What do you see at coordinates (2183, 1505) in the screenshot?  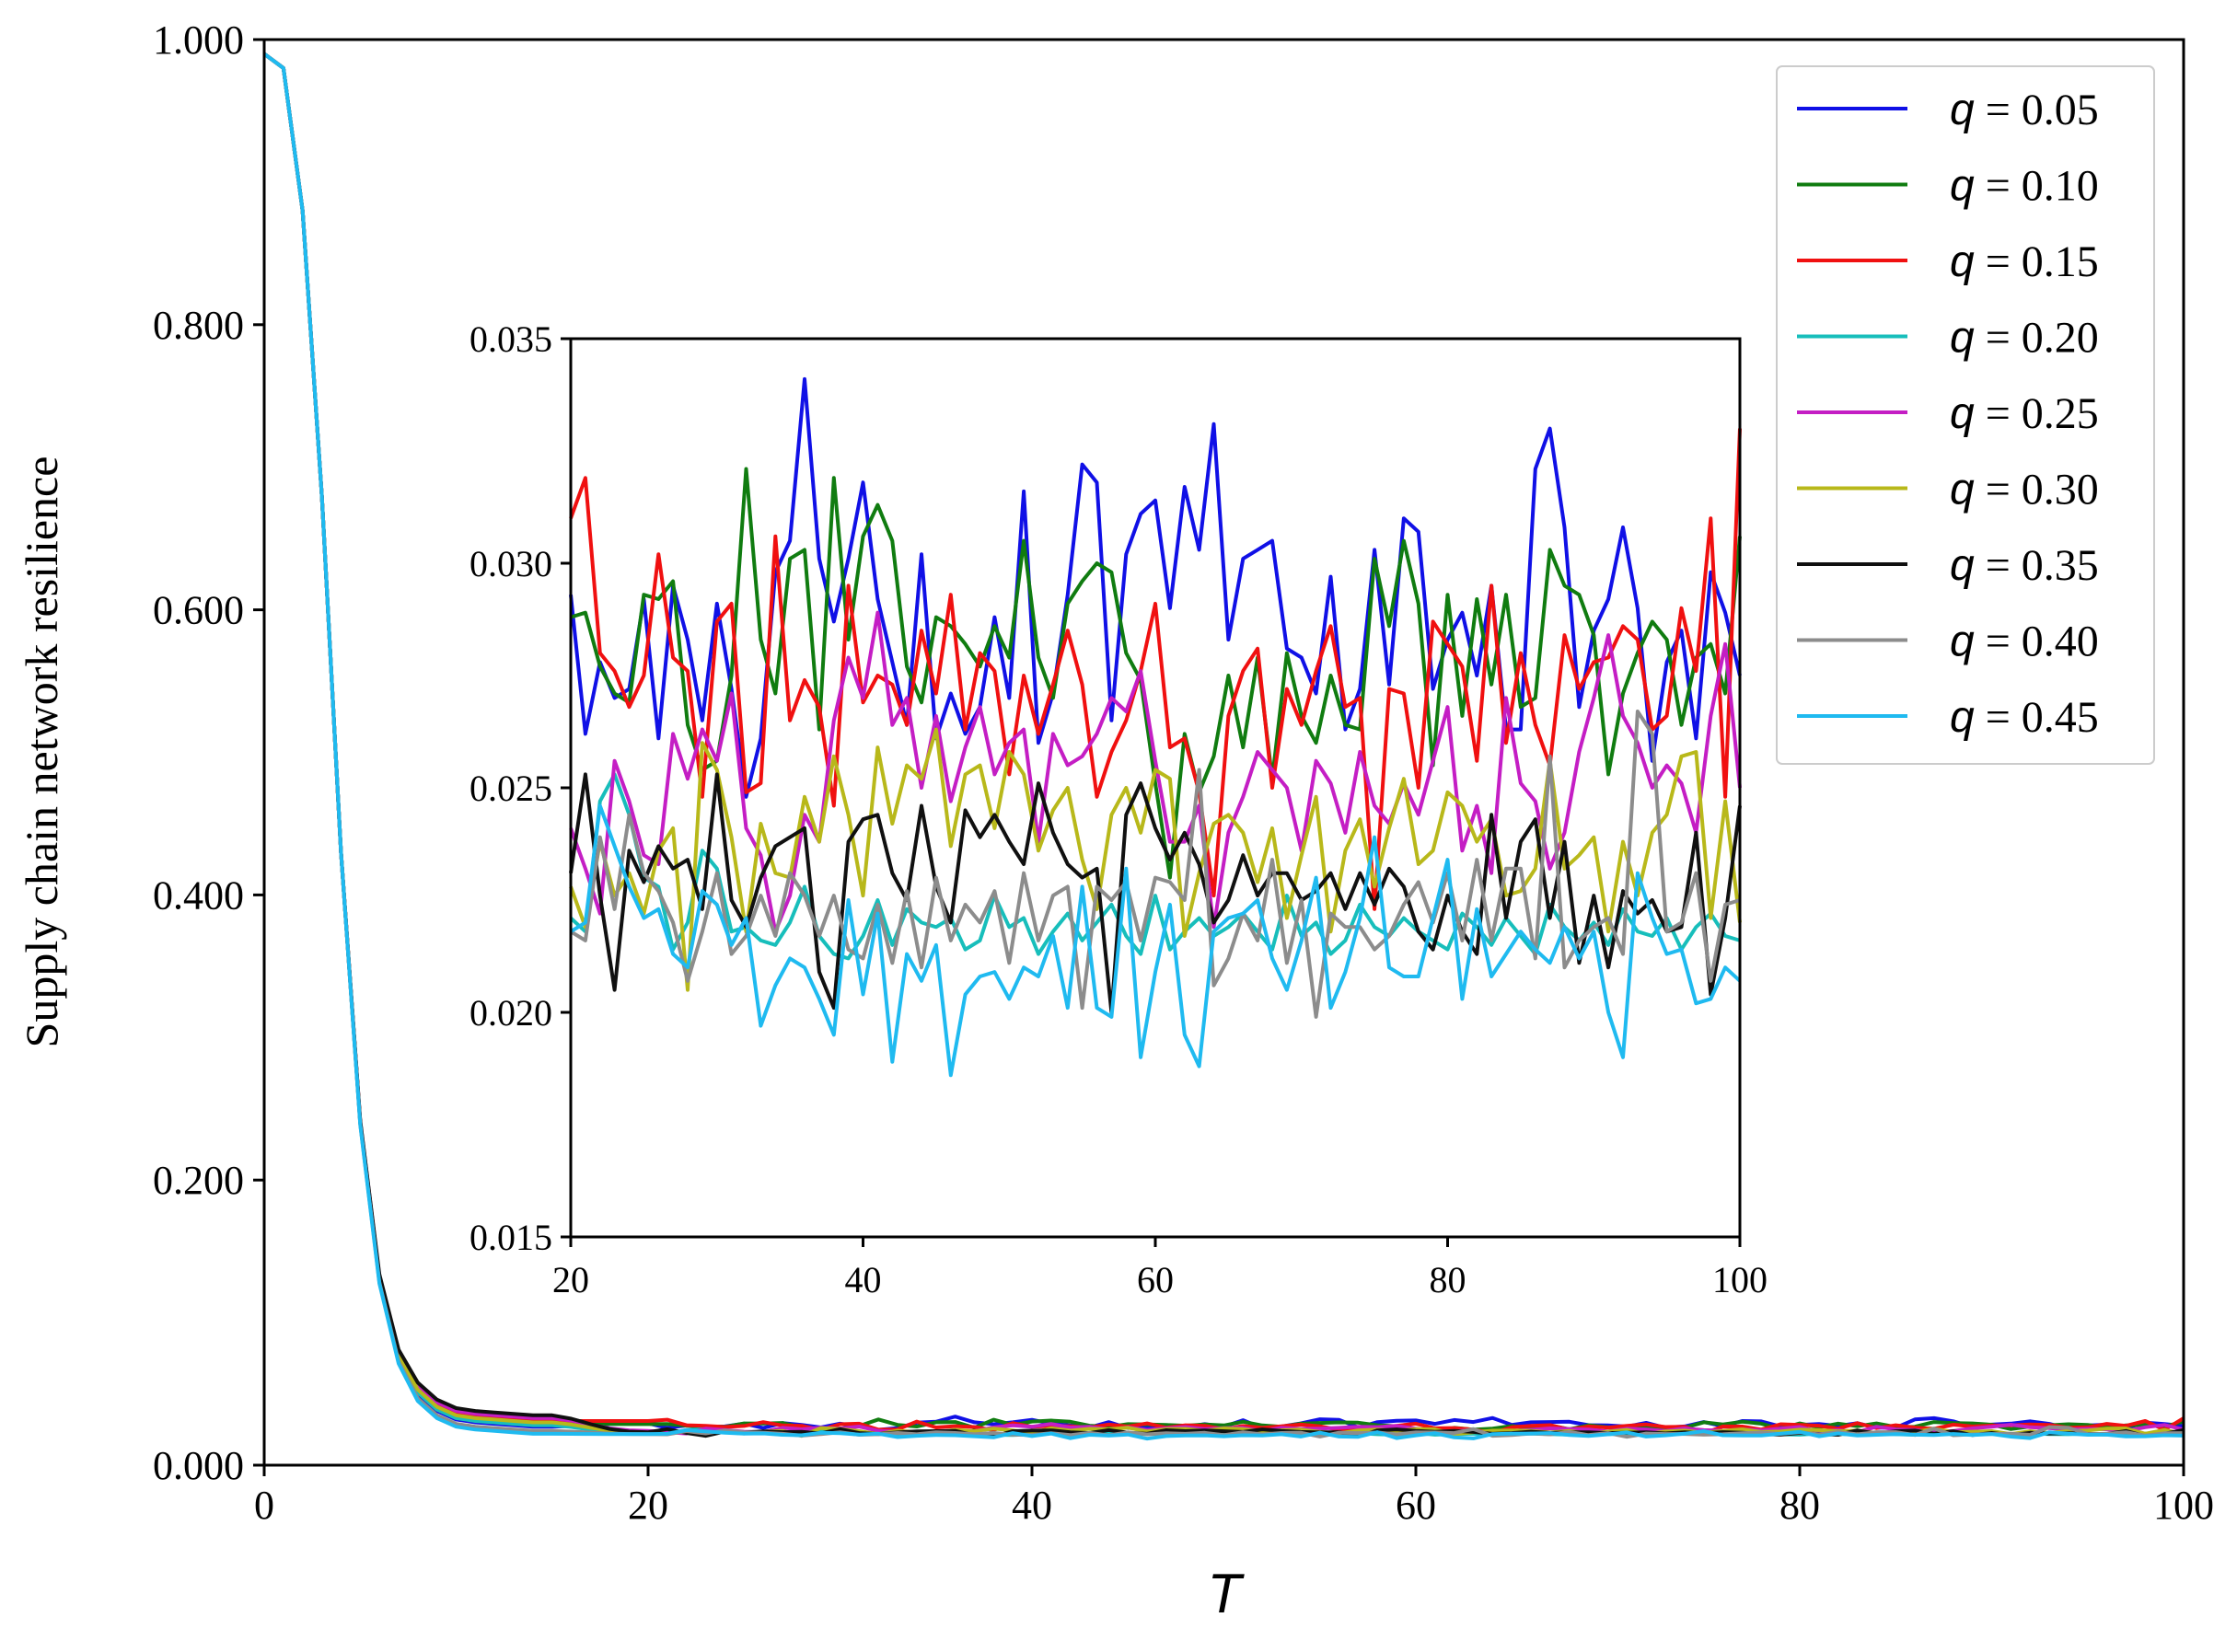 I see `x-tick-label: 100` at bounding box center [2183, 1505].